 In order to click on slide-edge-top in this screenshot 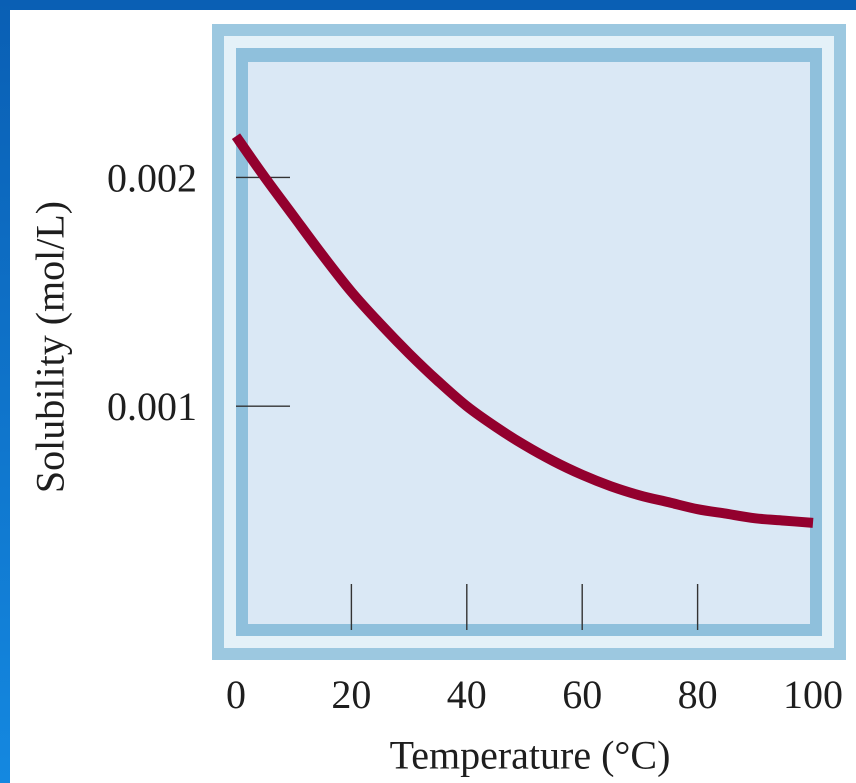, I will do `click(428, 5)`.